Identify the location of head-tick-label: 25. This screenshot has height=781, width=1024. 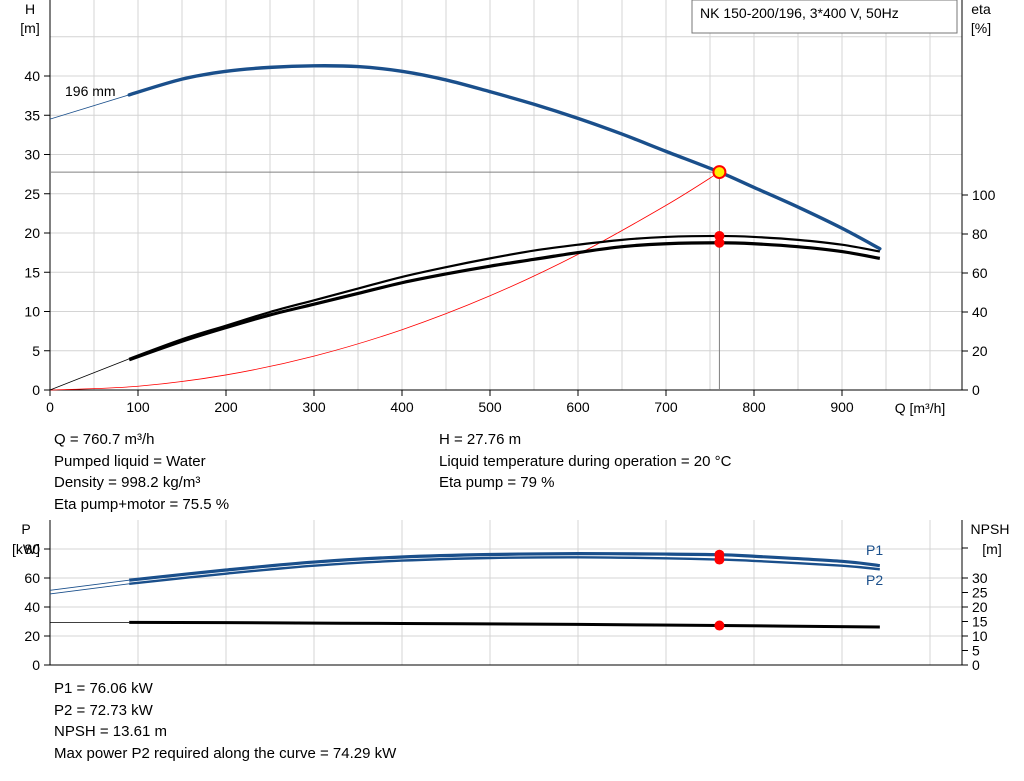
(32, 194).